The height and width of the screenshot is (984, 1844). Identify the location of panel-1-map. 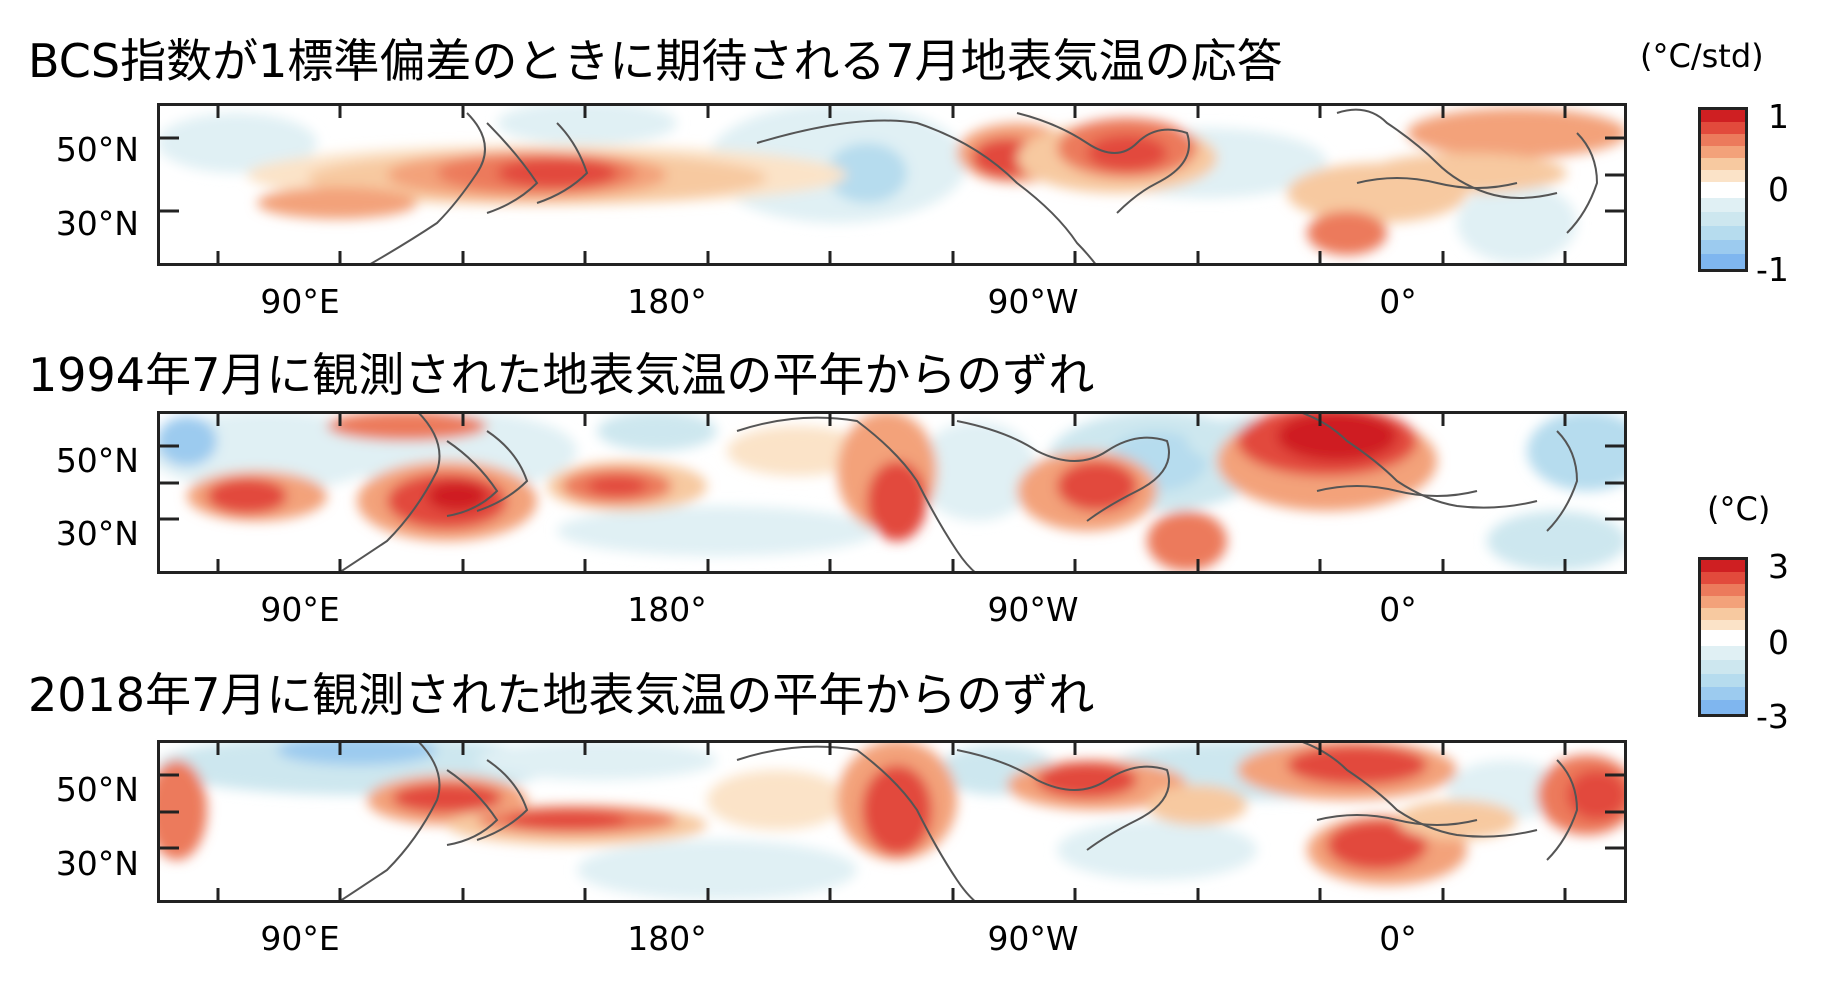
(892, 184).